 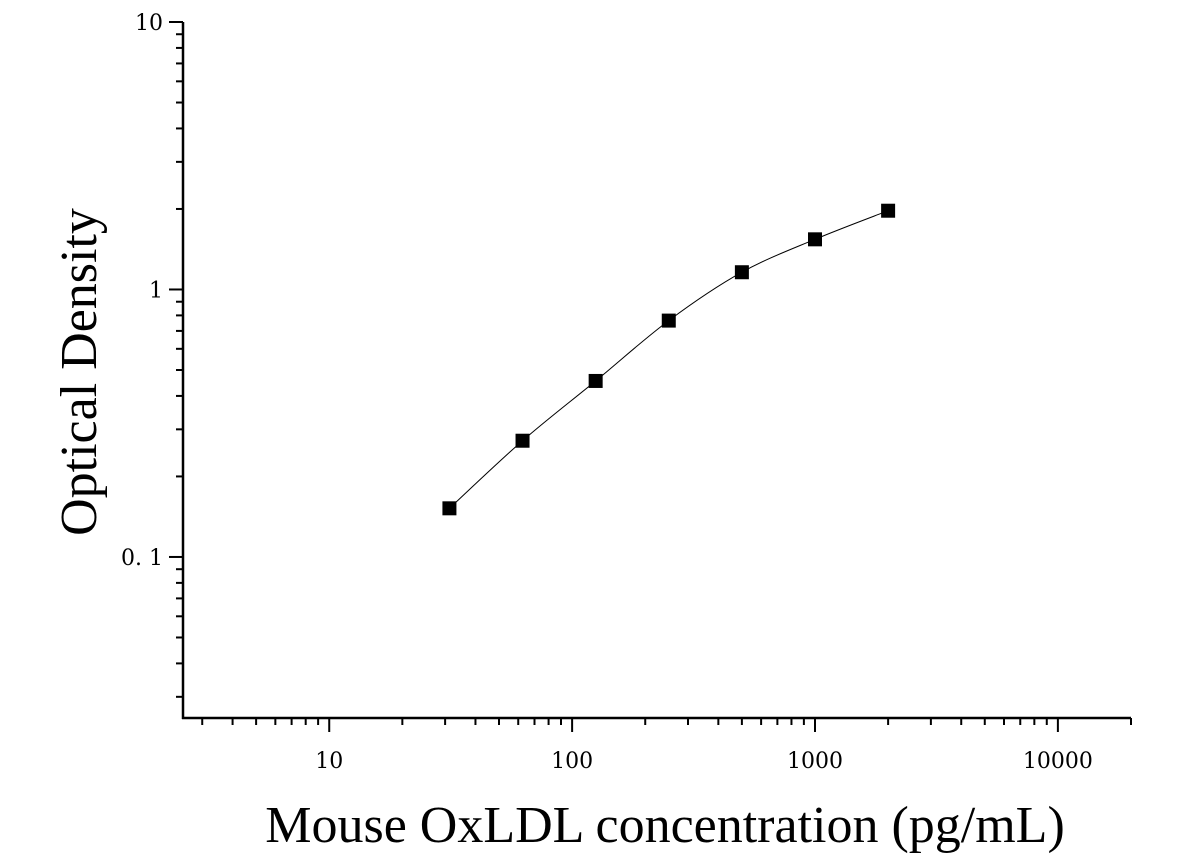 I want to click on x-tick-label: 10, so click(x=329, y=761).